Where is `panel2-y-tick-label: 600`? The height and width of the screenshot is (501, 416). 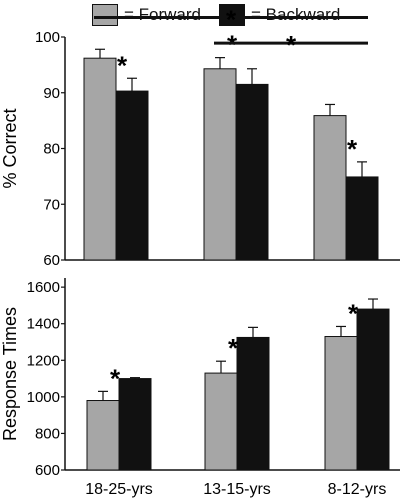 panel2-y-tick-label: 600 is located at coordinates (47, 470).